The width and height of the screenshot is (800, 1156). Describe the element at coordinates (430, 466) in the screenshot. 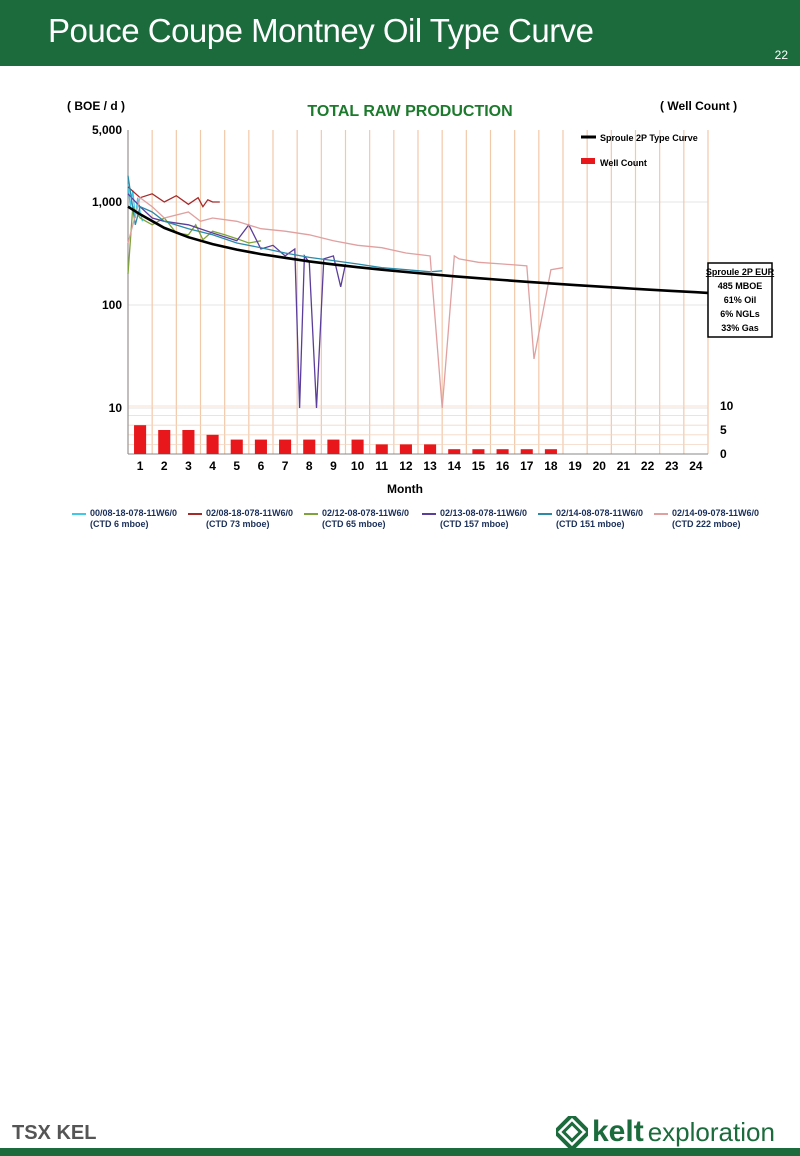

I see `x-tick-label: 13` at that location.